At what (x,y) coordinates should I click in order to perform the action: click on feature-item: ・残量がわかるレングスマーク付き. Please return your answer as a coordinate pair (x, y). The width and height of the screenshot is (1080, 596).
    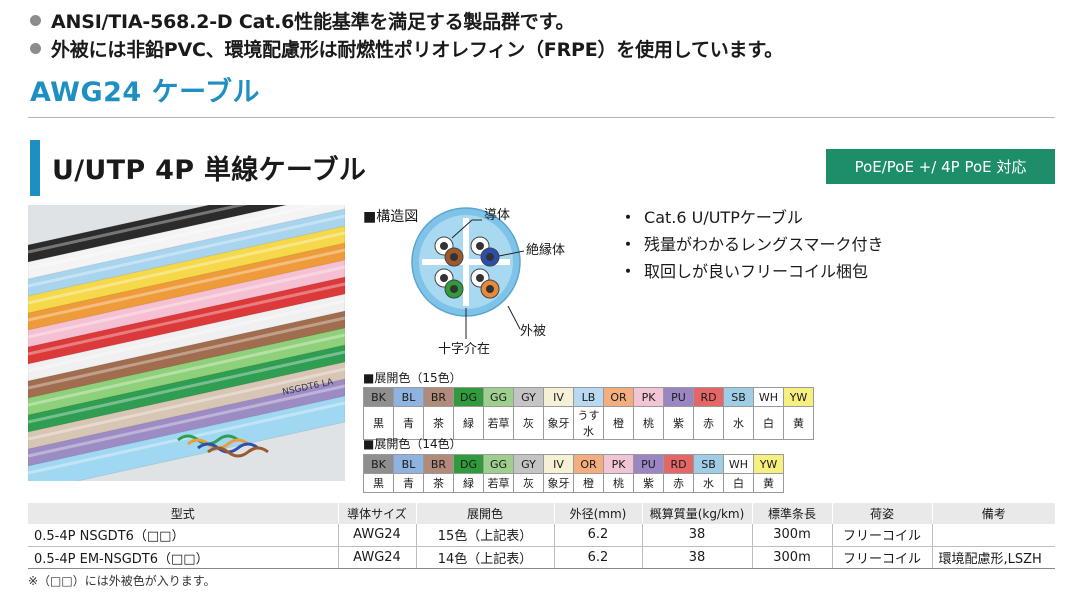
    Looking at the image, I should click on (752, 242).